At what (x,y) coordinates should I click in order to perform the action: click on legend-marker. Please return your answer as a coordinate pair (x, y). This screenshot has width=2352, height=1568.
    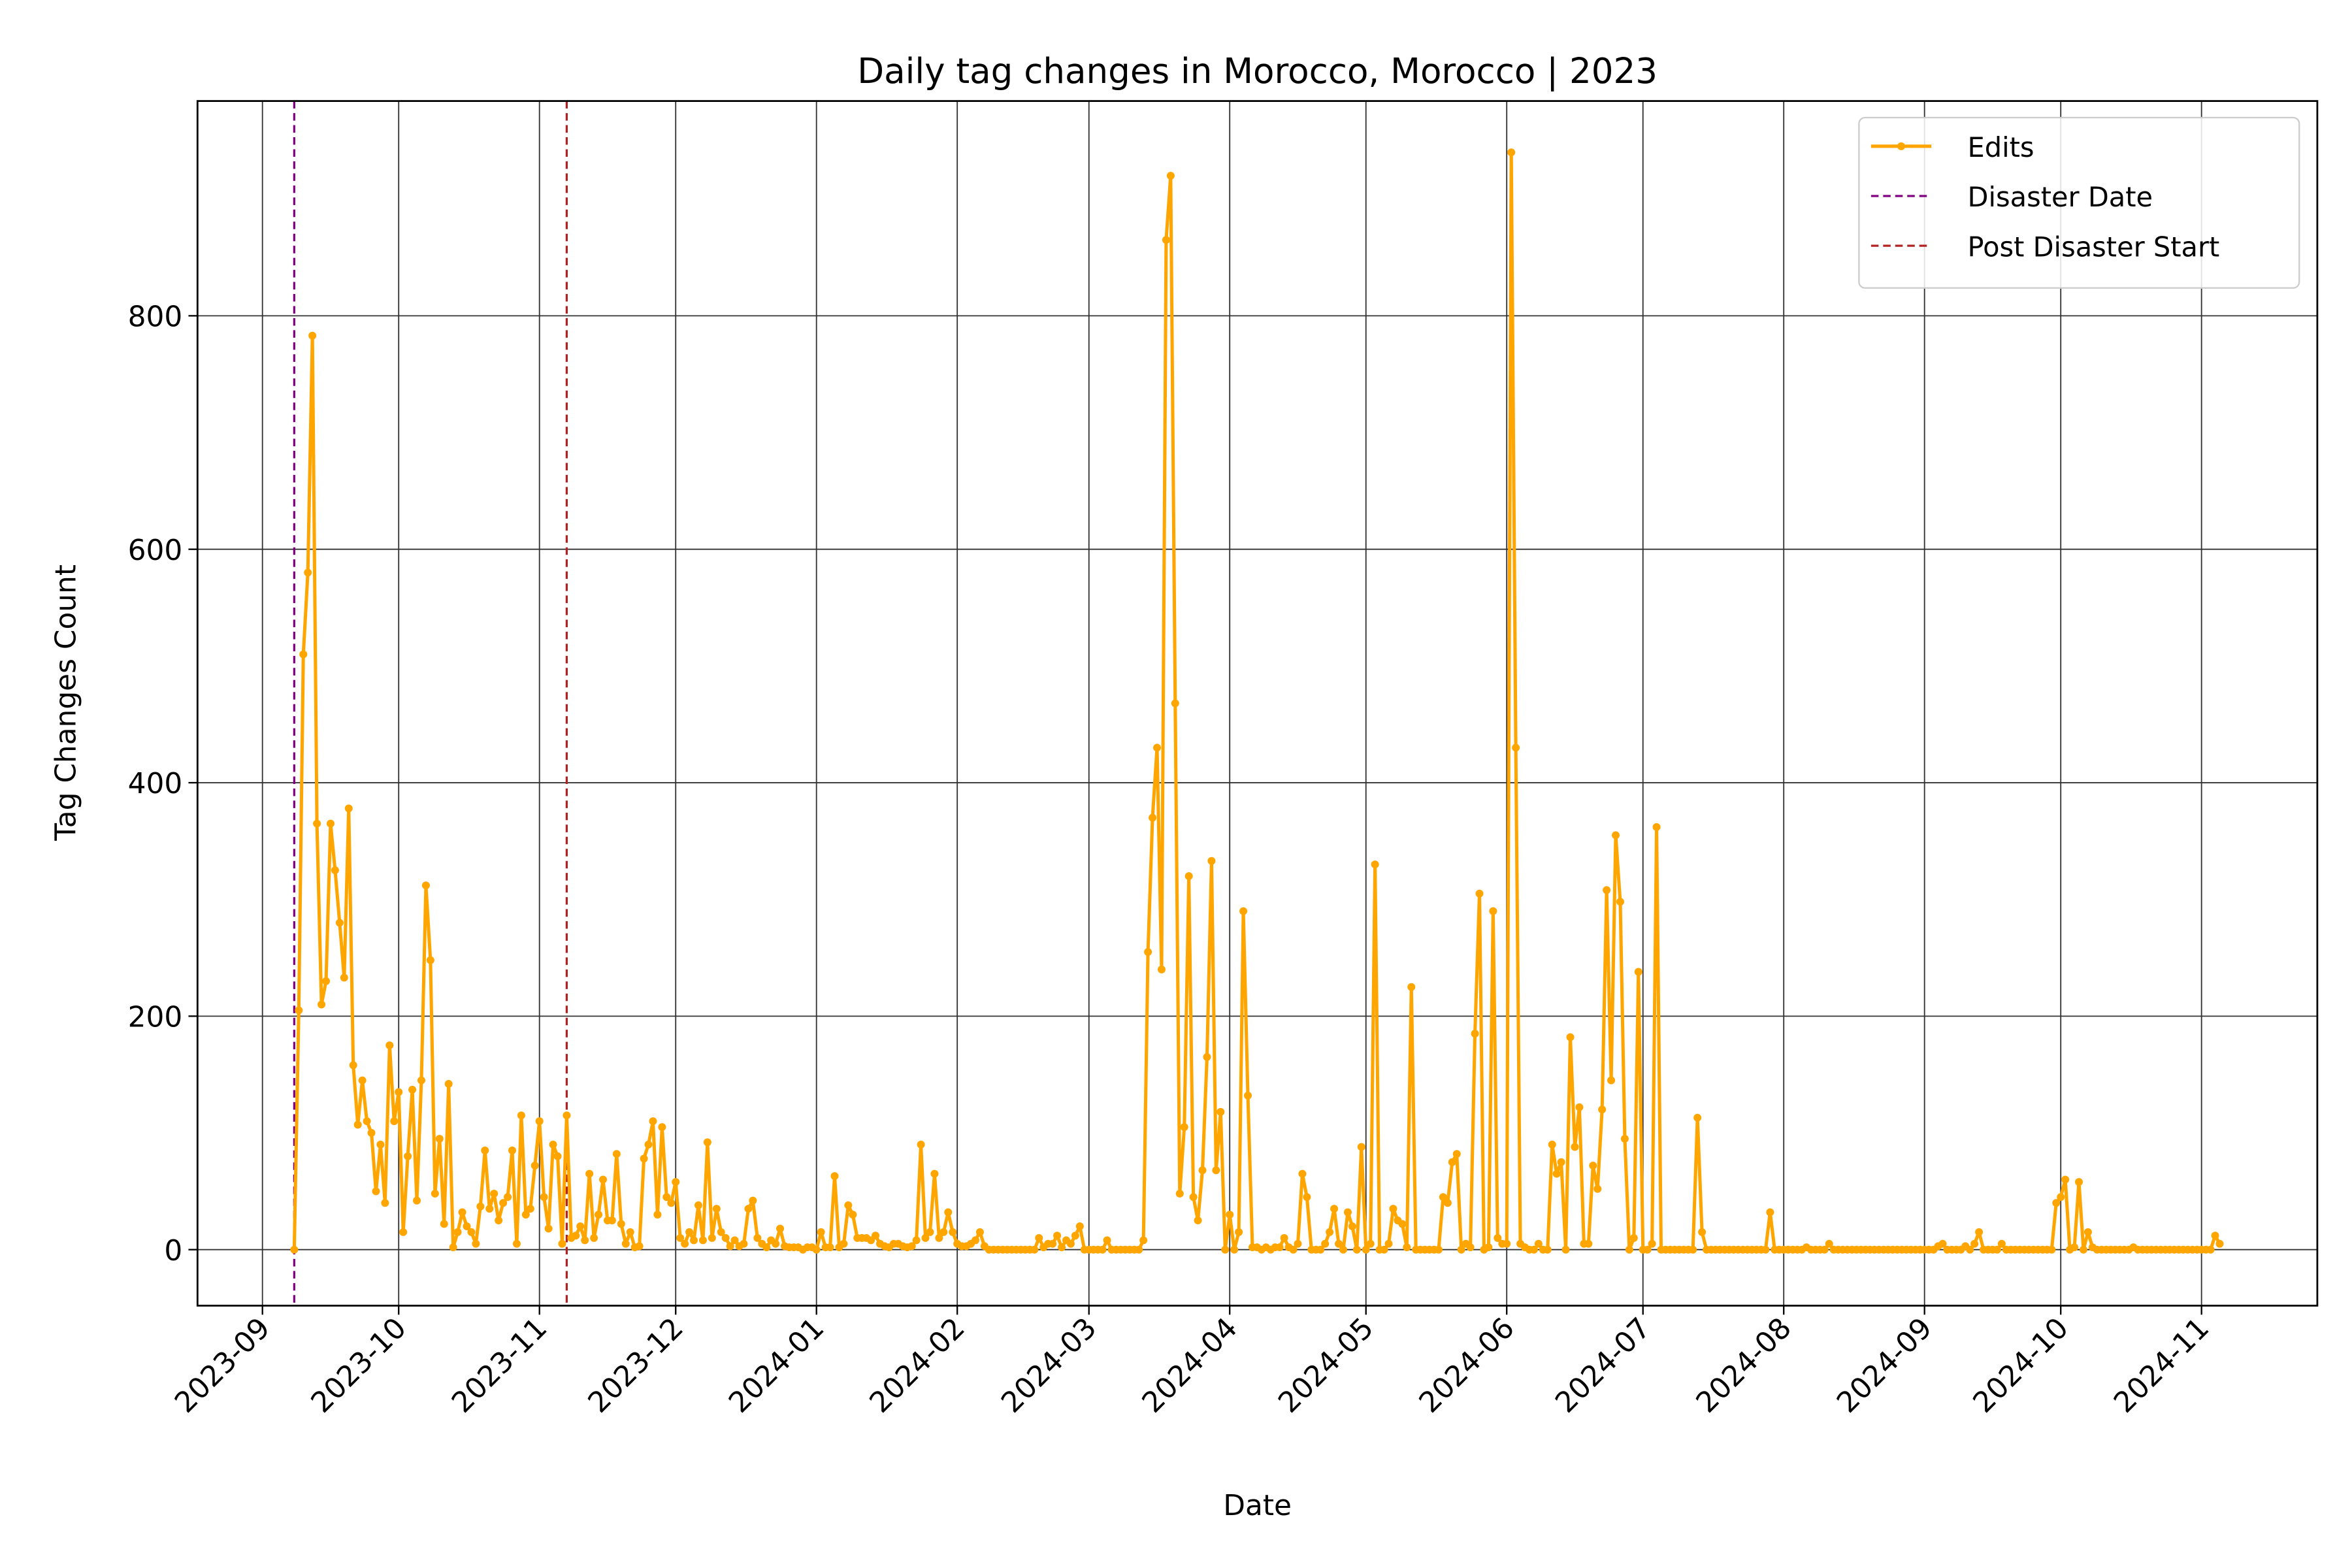
    Looking at the image, I should click on (1901, 146).